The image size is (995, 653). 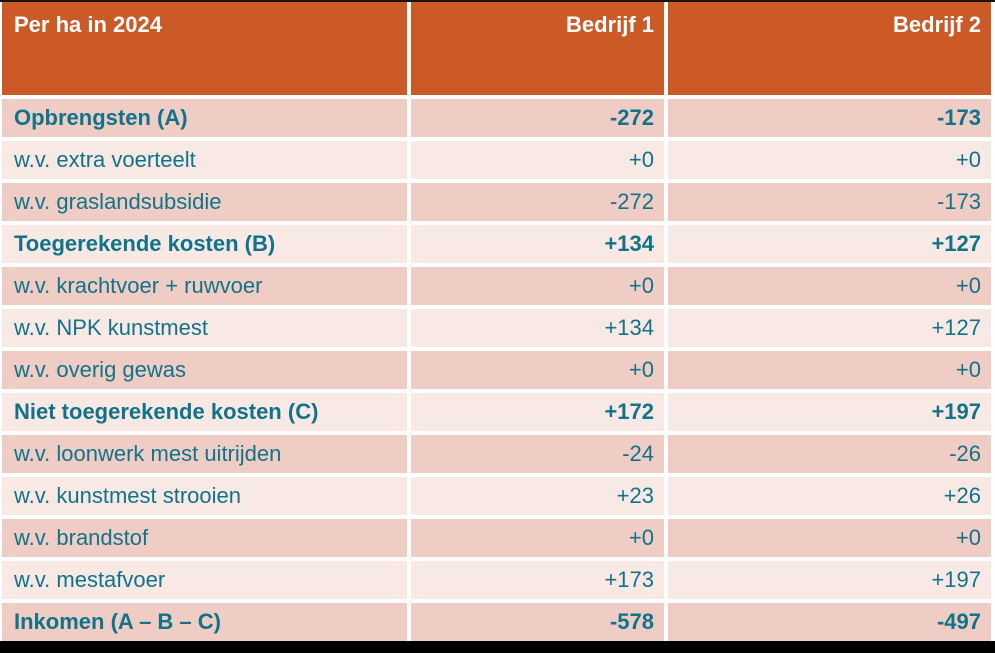 What do you see at coordinates (204, 412) in the screenshot?
I see `row-label: Niet toegerekende kosten (C)` at bounding box center [204, 412].